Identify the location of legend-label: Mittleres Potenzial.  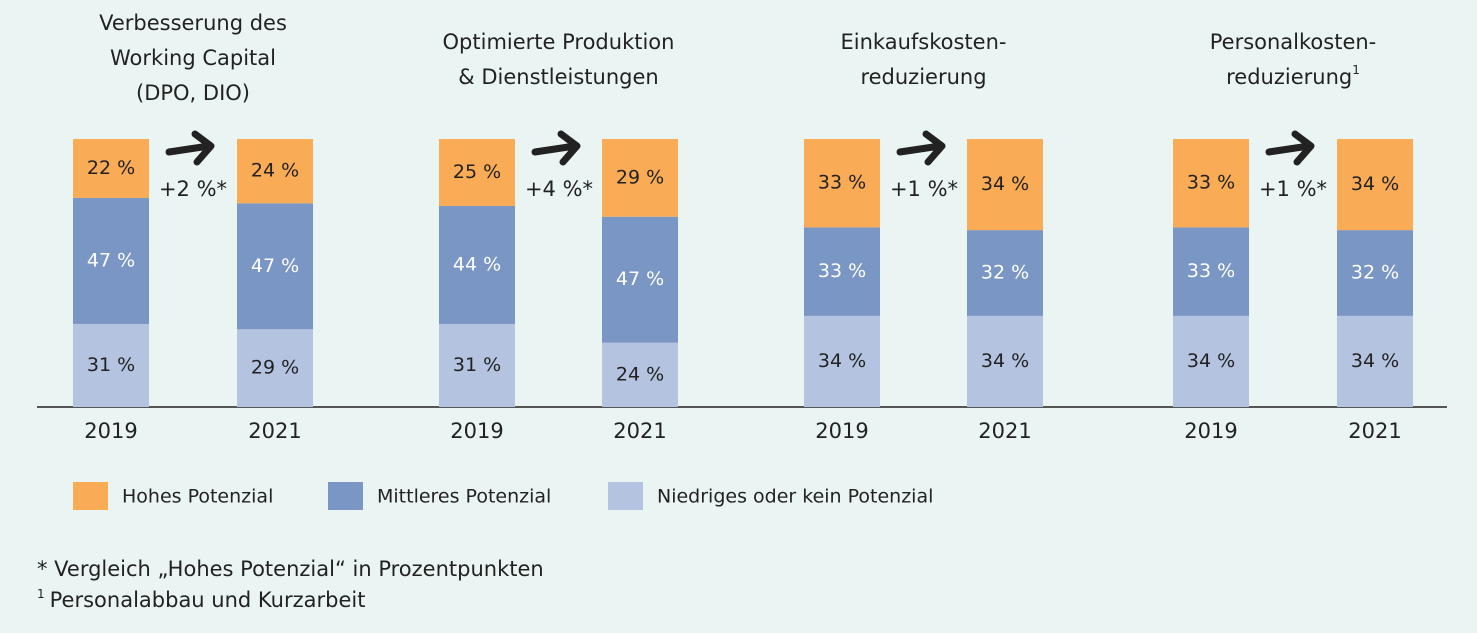
(464, 497).